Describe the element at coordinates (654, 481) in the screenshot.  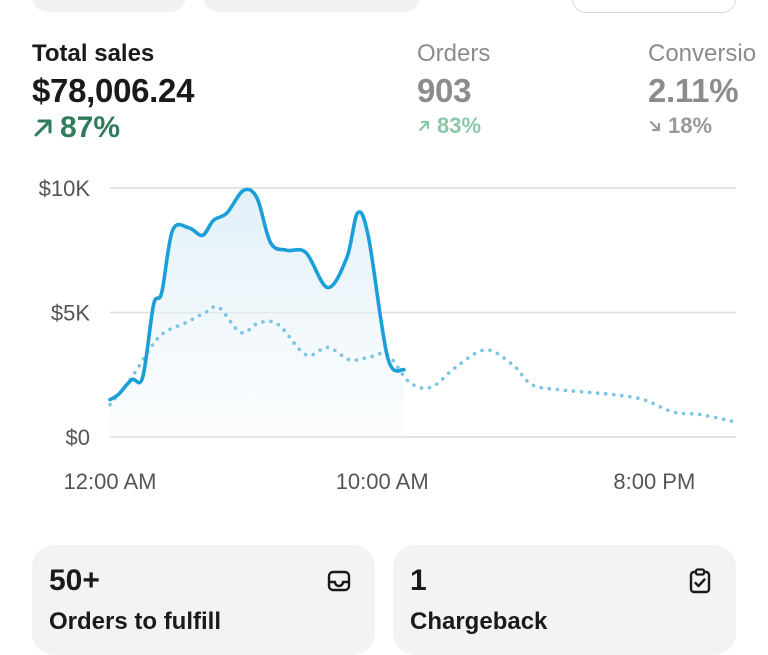
I see `x-tick-label: 8:00 PM` at that location.